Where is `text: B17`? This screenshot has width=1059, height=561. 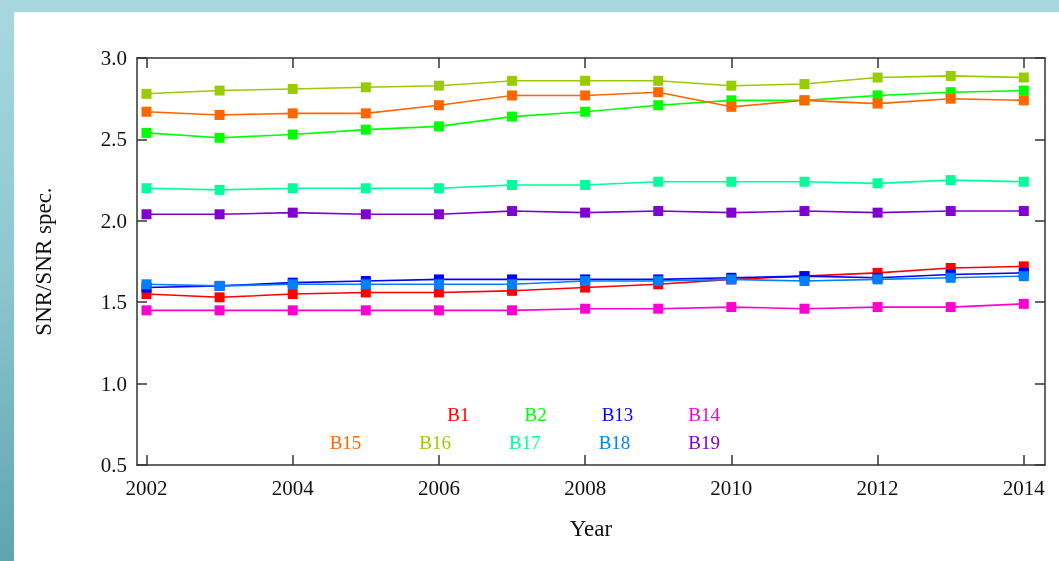 text: B17 is located at coordinates (524, 442).